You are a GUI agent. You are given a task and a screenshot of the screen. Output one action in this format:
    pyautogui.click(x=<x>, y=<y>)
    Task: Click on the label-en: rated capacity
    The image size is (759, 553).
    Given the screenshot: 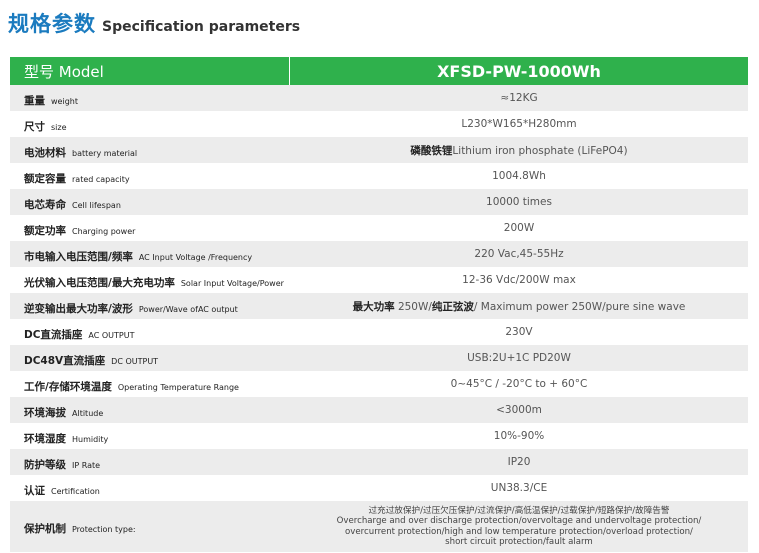 What is the action you would take?
    pyautogui.click(x=101, y=179)
    